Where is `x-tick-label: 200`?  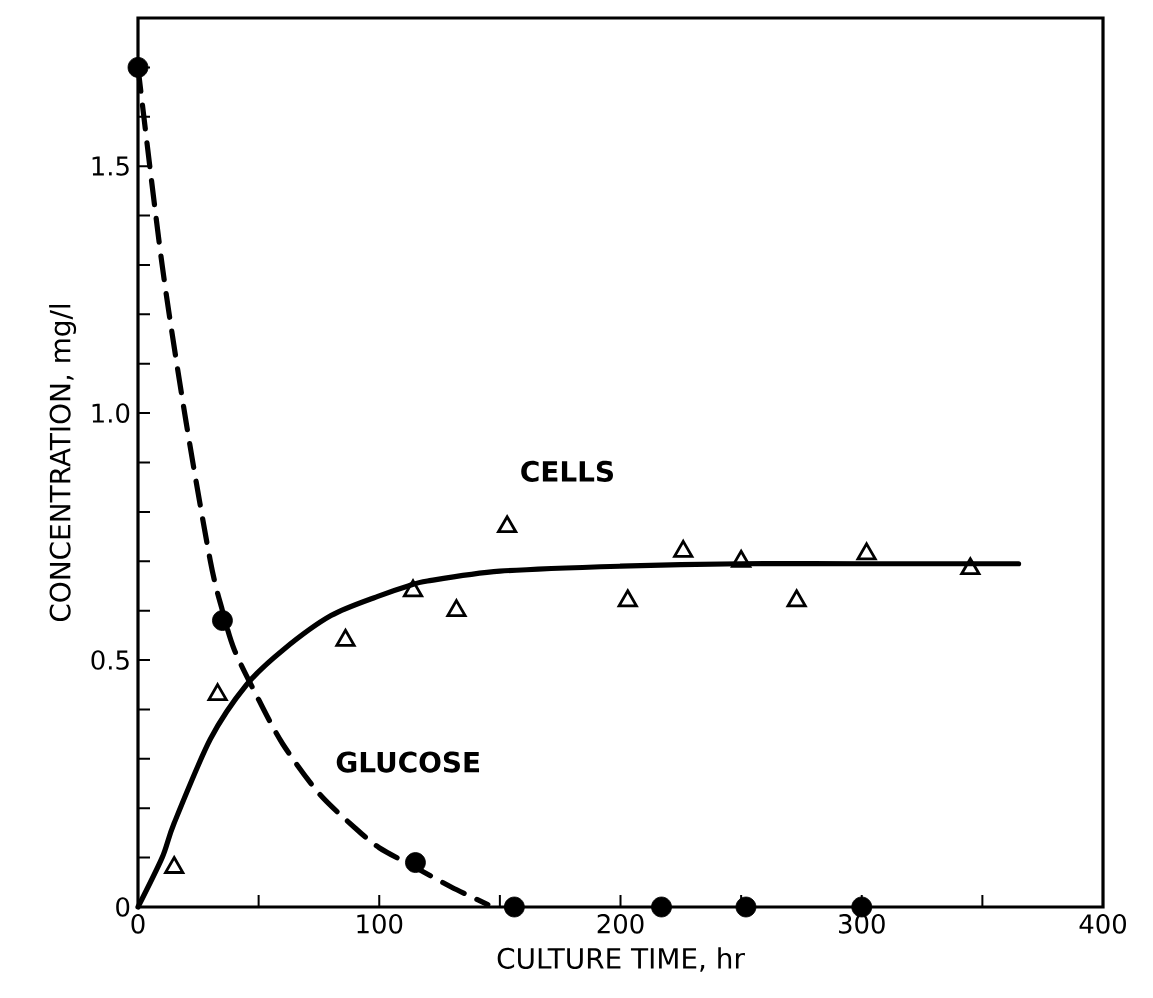
x-tick-label: 200 is located at coordinates (620, 924).